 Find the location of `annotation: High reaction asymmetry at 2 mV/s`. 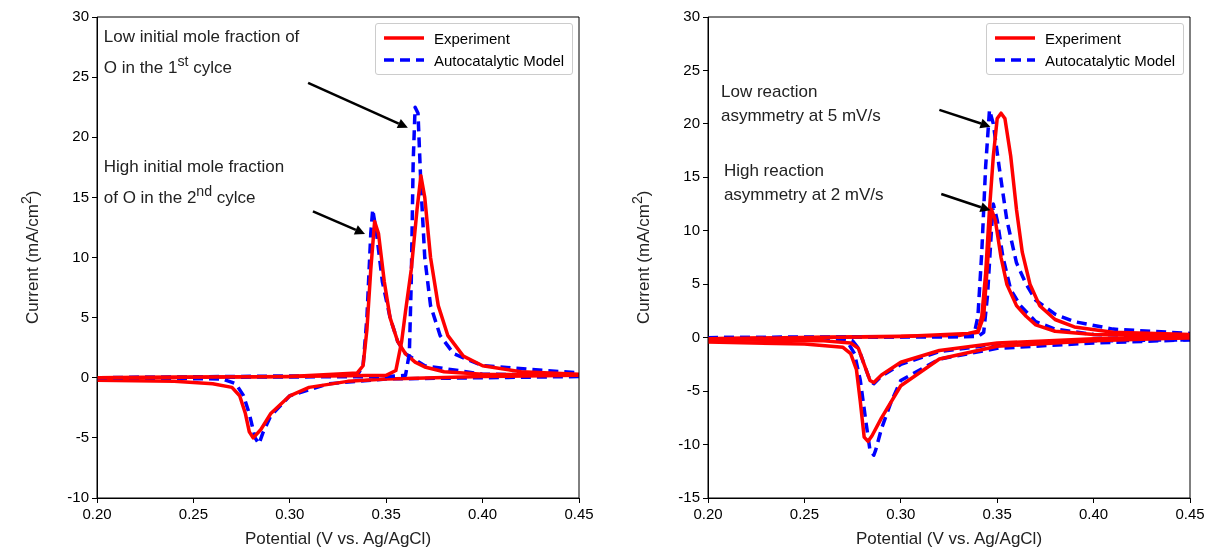

annotation: High reaction asymmetry at 2 mV/s is located at coordinates (804, 183).